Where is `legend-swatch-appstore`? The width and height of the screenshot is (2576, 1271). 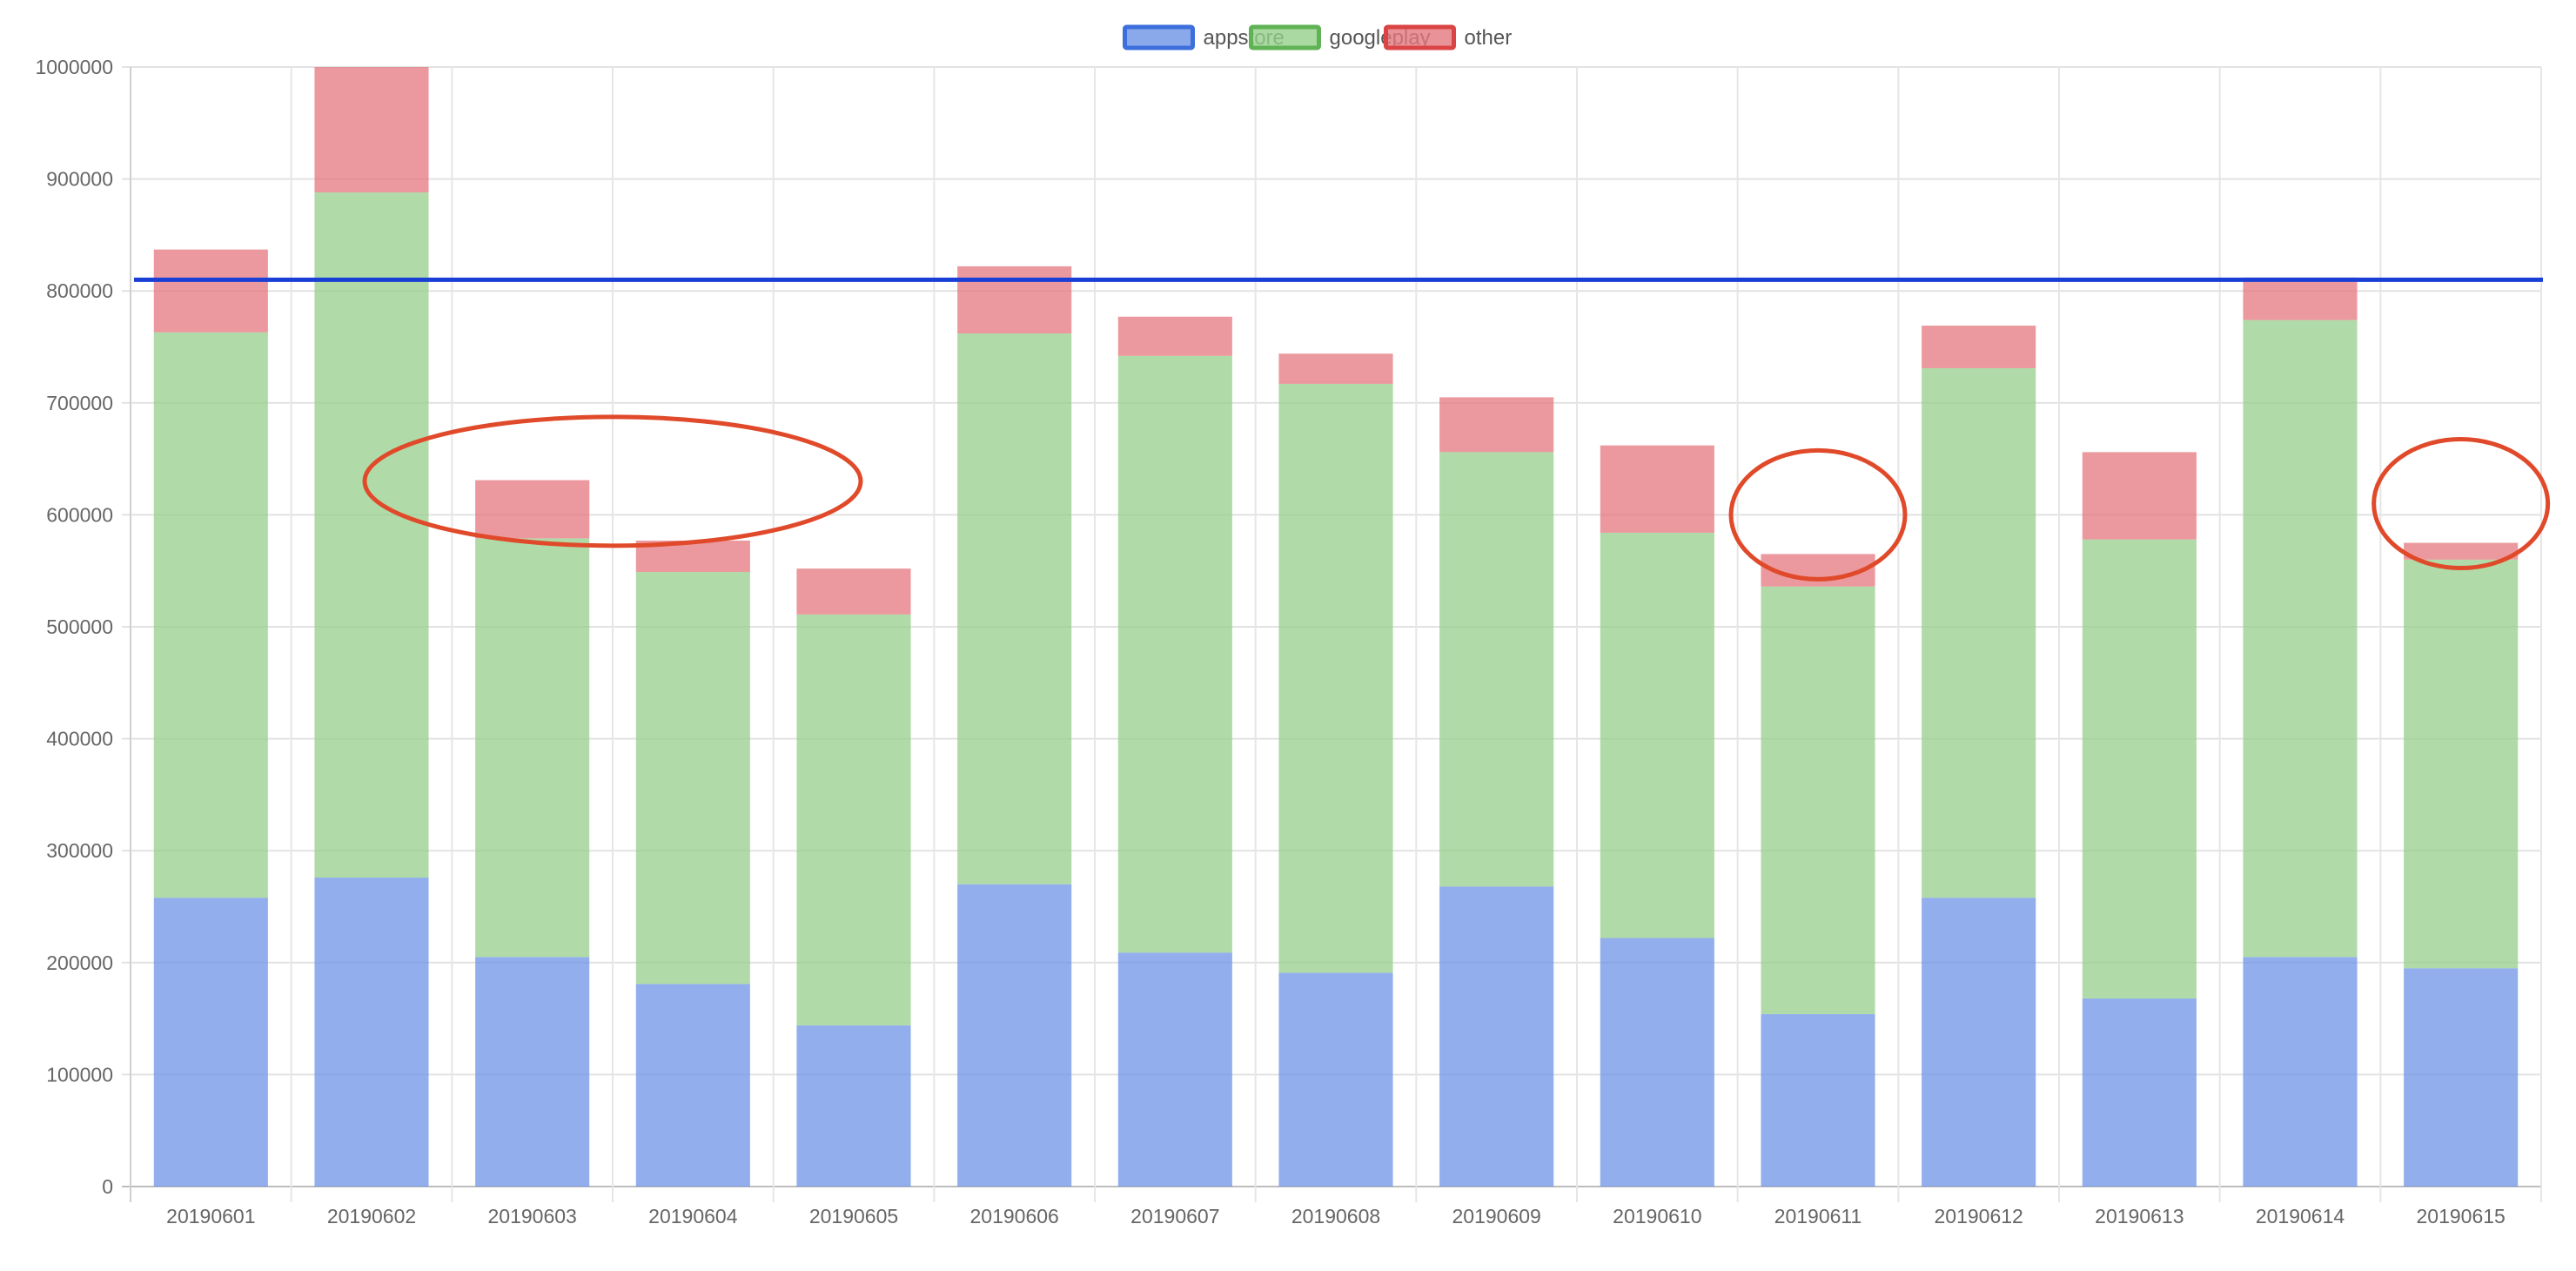 legend-swatch-appstore is located at coordinates (1159, 37).